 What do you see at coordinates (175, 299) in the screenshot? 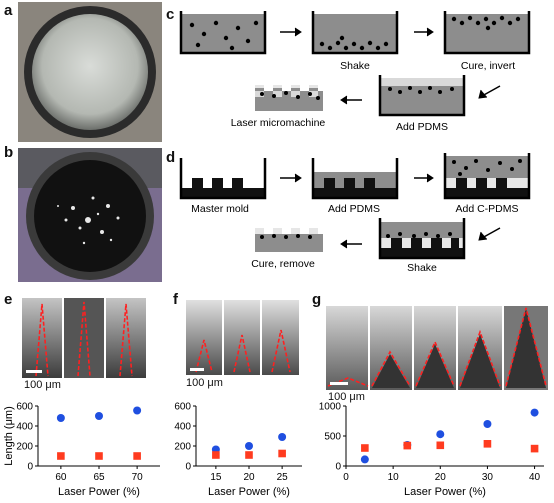
I see `panel-label-f: f` at bounding box center [175, 299].